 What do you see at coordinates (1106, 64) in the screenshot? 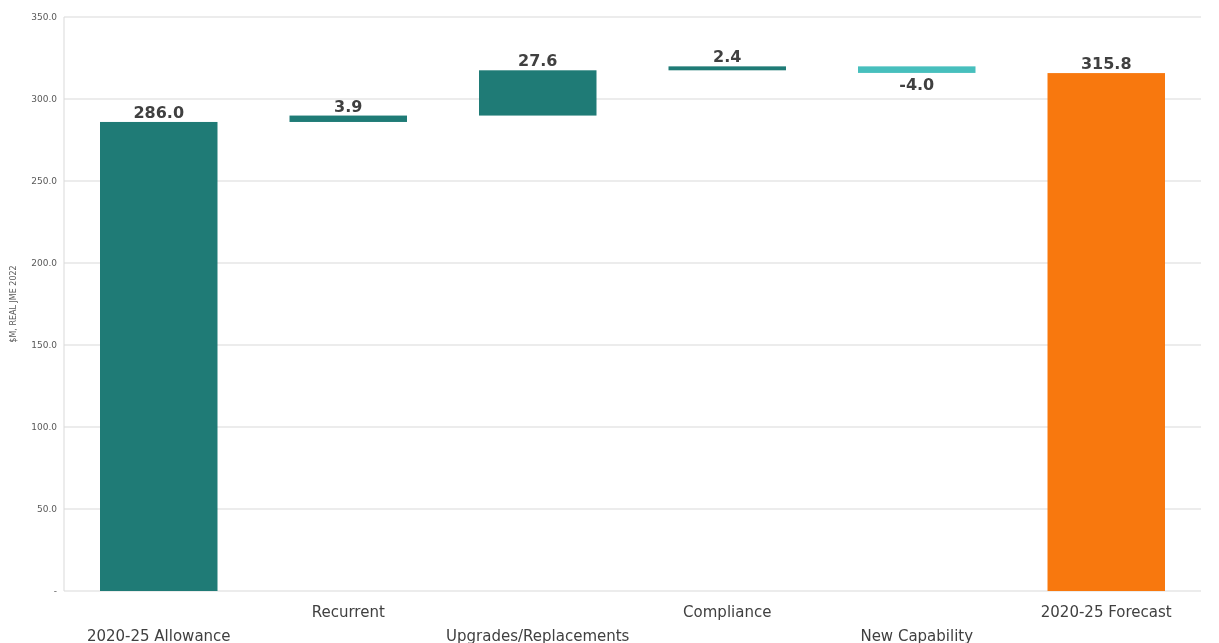
I see `data-label: 315.8` at bounding box center [1106, 64].